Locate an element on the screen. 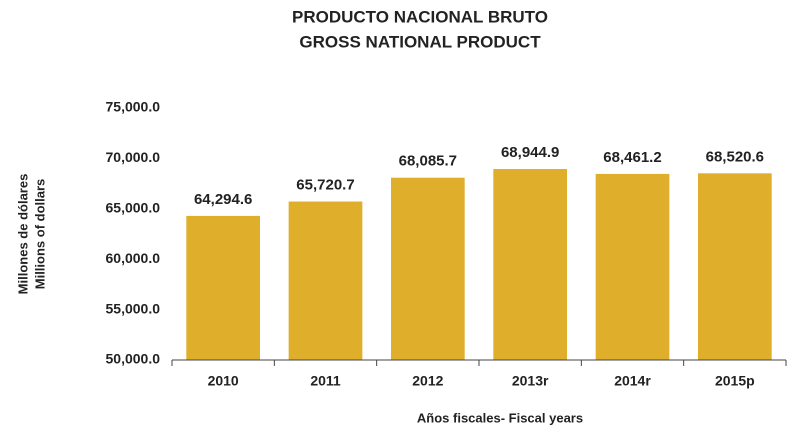 The height and width of the screenshot is (433, 789). chart-title: PRODUCTO NACIONAL BRUTO is located at coordinates (420, 16).